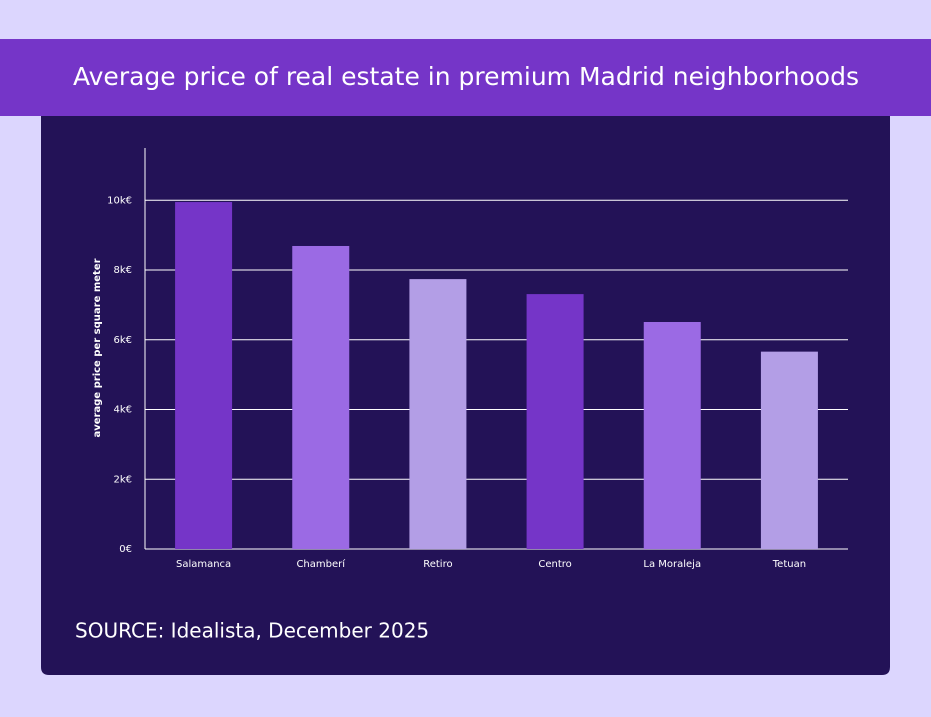 The width and height of the screenshot is (931, 717). What do you see at coordinates (203, 564) in the screenshot?
I see `x-tick-label: Salamanca` at bounding box center [203, 564].